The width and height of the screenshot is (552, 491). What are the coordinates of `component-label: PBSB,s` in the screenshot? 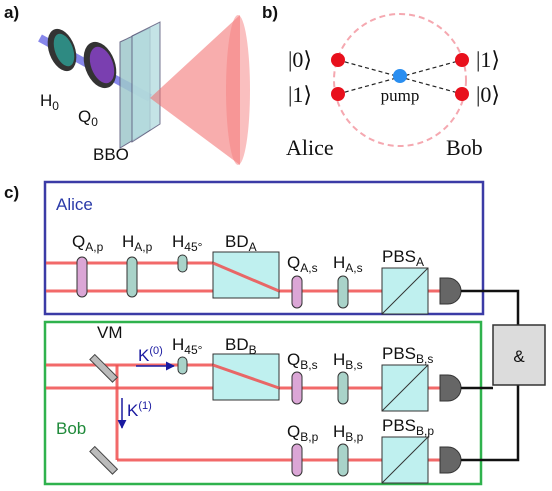 It's located at (407, 355).